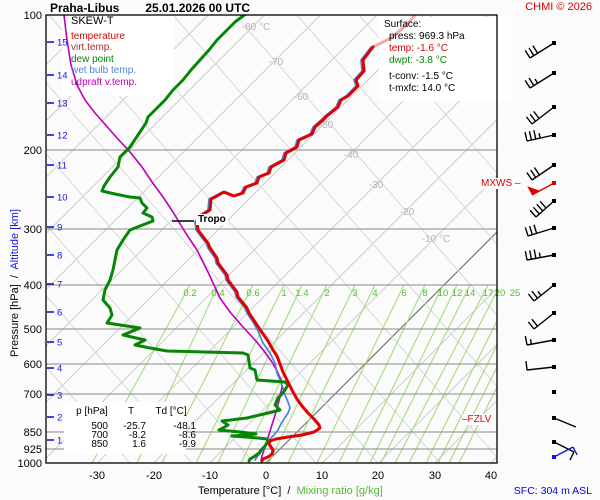 This screenshot has height=500, width=600. What do you see at coordinates (339, 491) in the screenshot?
I see `x-axis-title-mixing-ratio: Mixing ratio [g/kg]` at bounding box center [339, 491].